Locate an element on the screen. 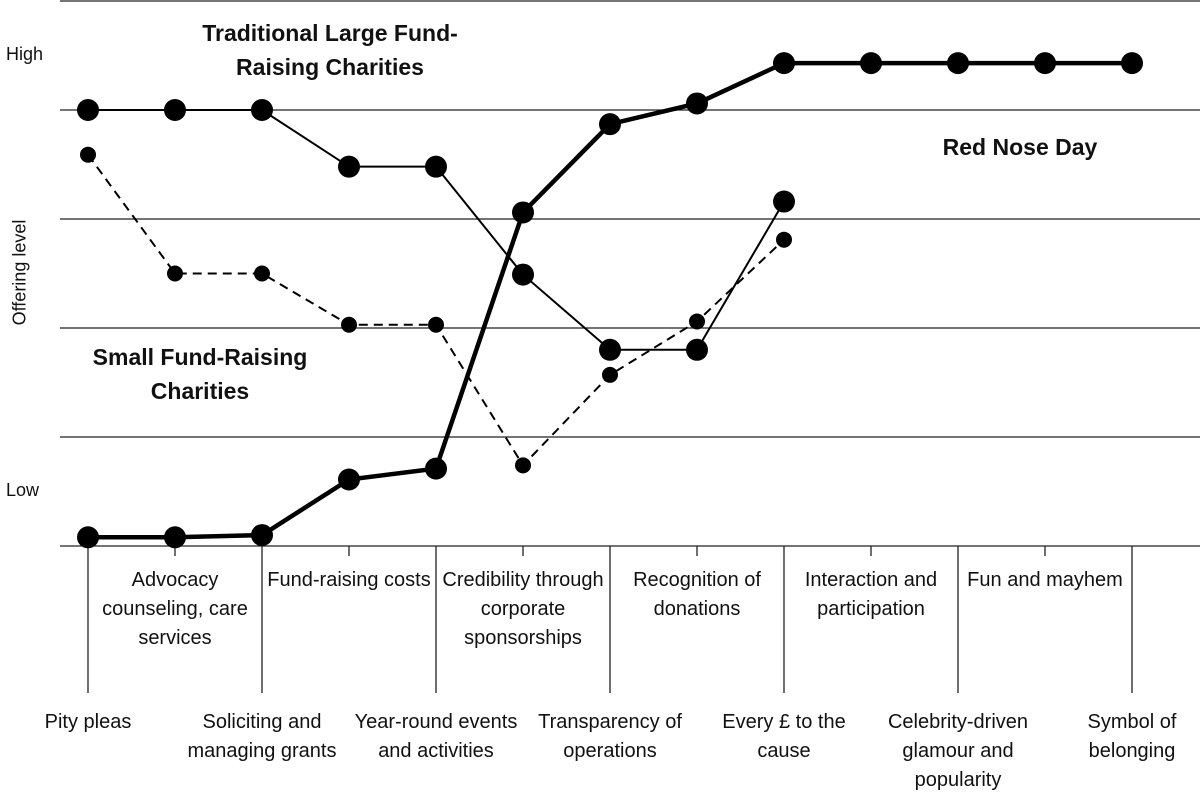 The width and height of the screenshot is (1200, 797). x-tick-label: Year-round events and activities is located at coordinates (436, 736).